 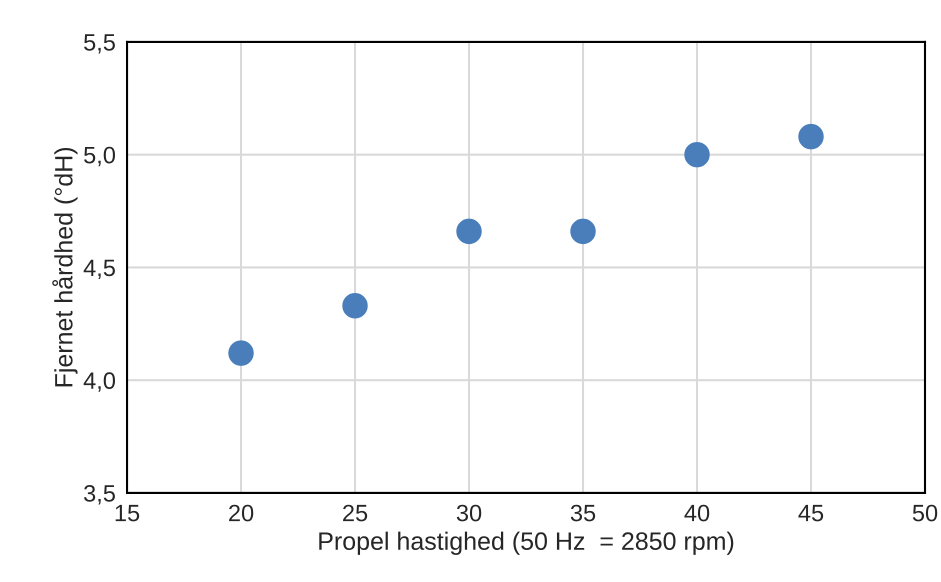 What do you see at coordinates (100, 382) in the screenshot?
I see `y-tick-label: 4,0` at bounding box center [100, 382].